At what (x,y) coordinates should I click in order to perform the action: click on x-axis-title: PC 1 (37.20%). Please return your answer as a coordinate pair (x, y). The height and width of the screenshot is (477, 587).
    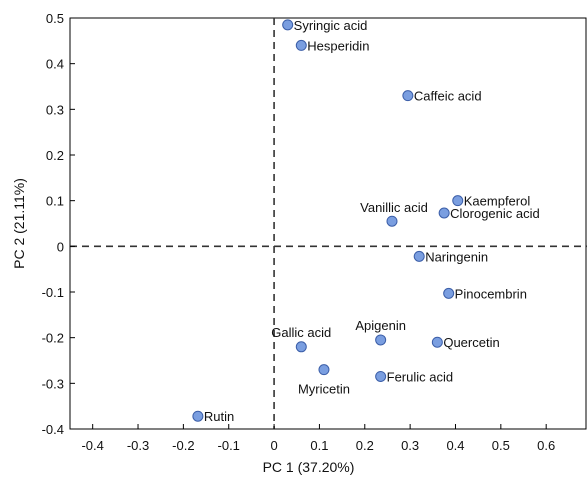
    Looking at the image, I should click on (309, 467).